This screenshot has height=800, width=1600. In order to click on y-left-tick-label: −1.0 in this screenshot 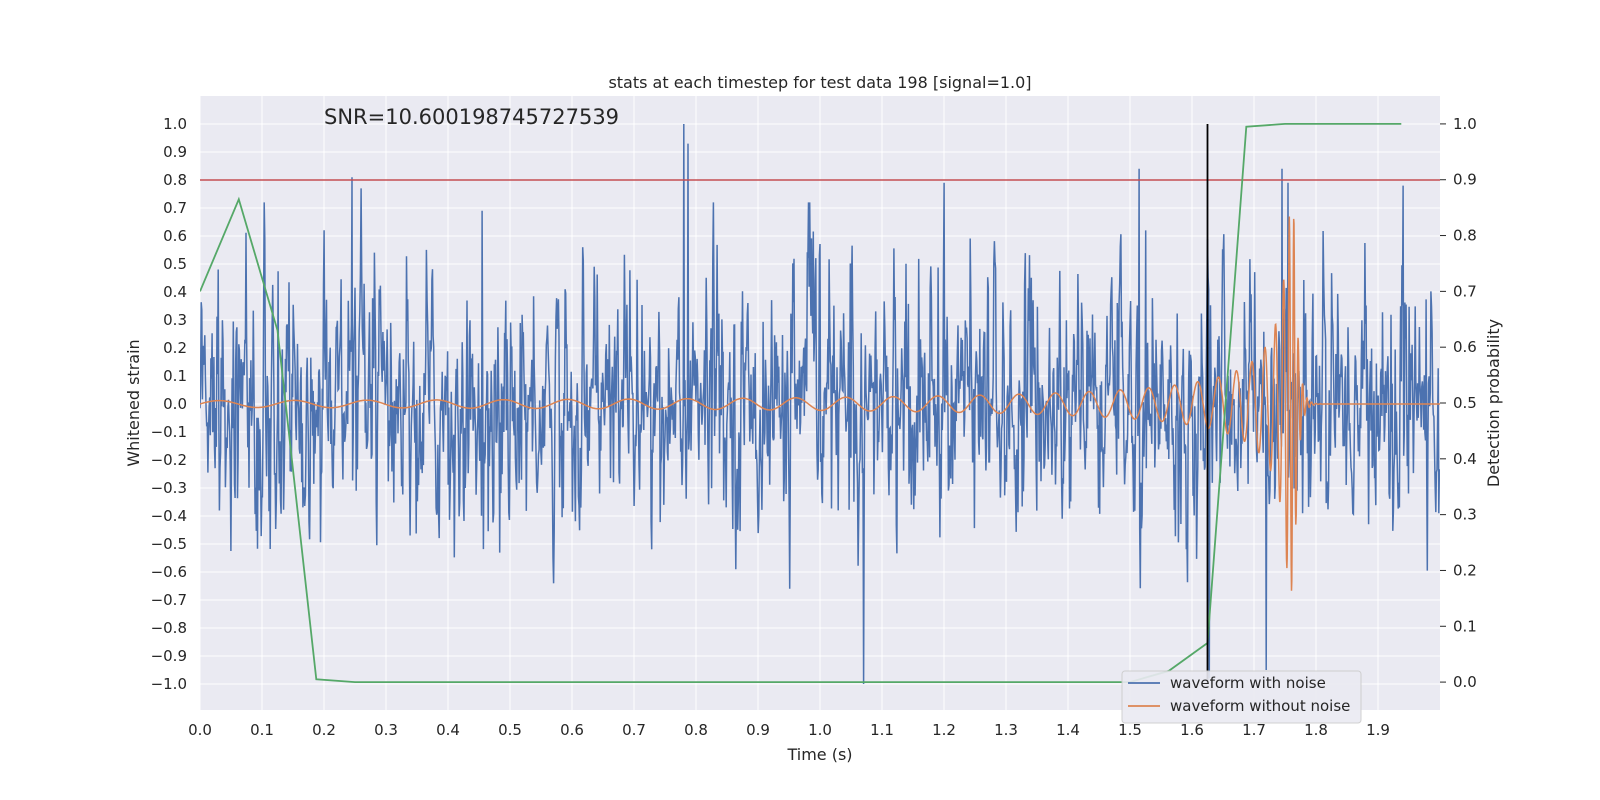, I will do `click(169, 684)`.